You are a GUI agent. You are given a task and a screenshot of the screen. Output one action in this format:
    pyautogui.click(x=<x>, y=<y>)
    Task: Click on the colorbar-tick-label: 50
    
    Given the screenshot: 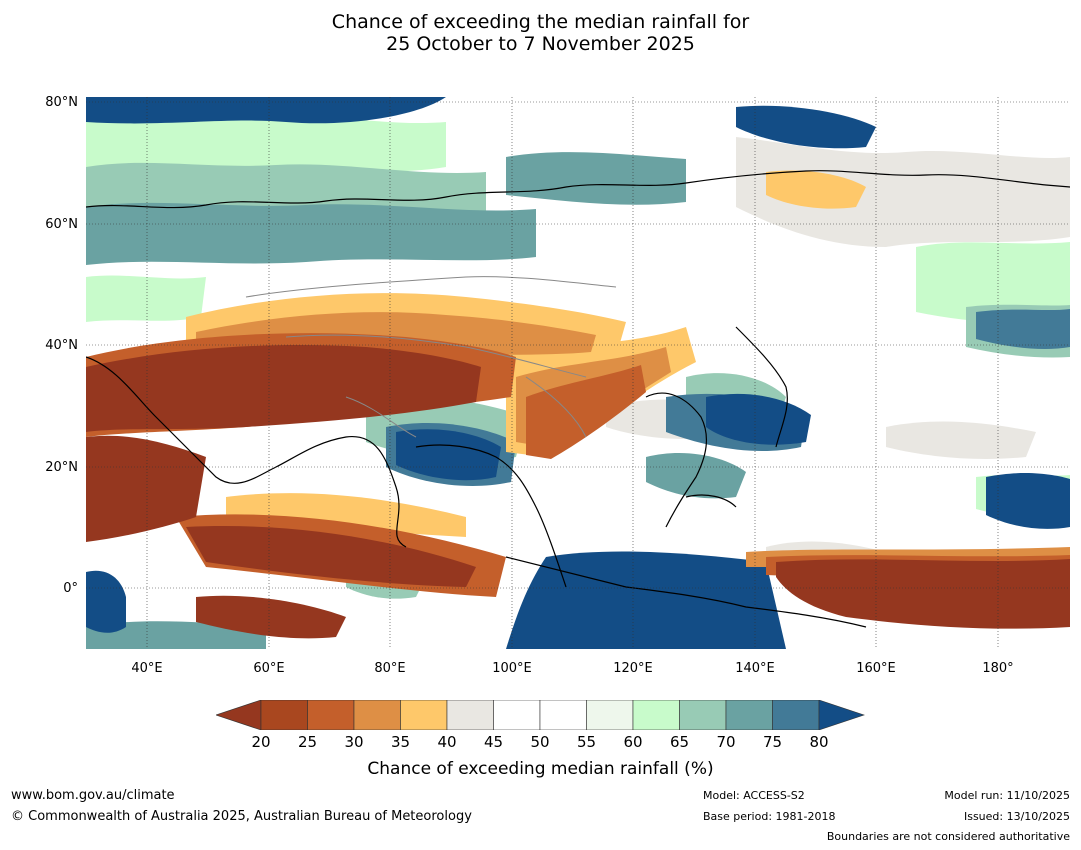 What is the action you would take?
    pyautogui.click(x=540, y=742)
    